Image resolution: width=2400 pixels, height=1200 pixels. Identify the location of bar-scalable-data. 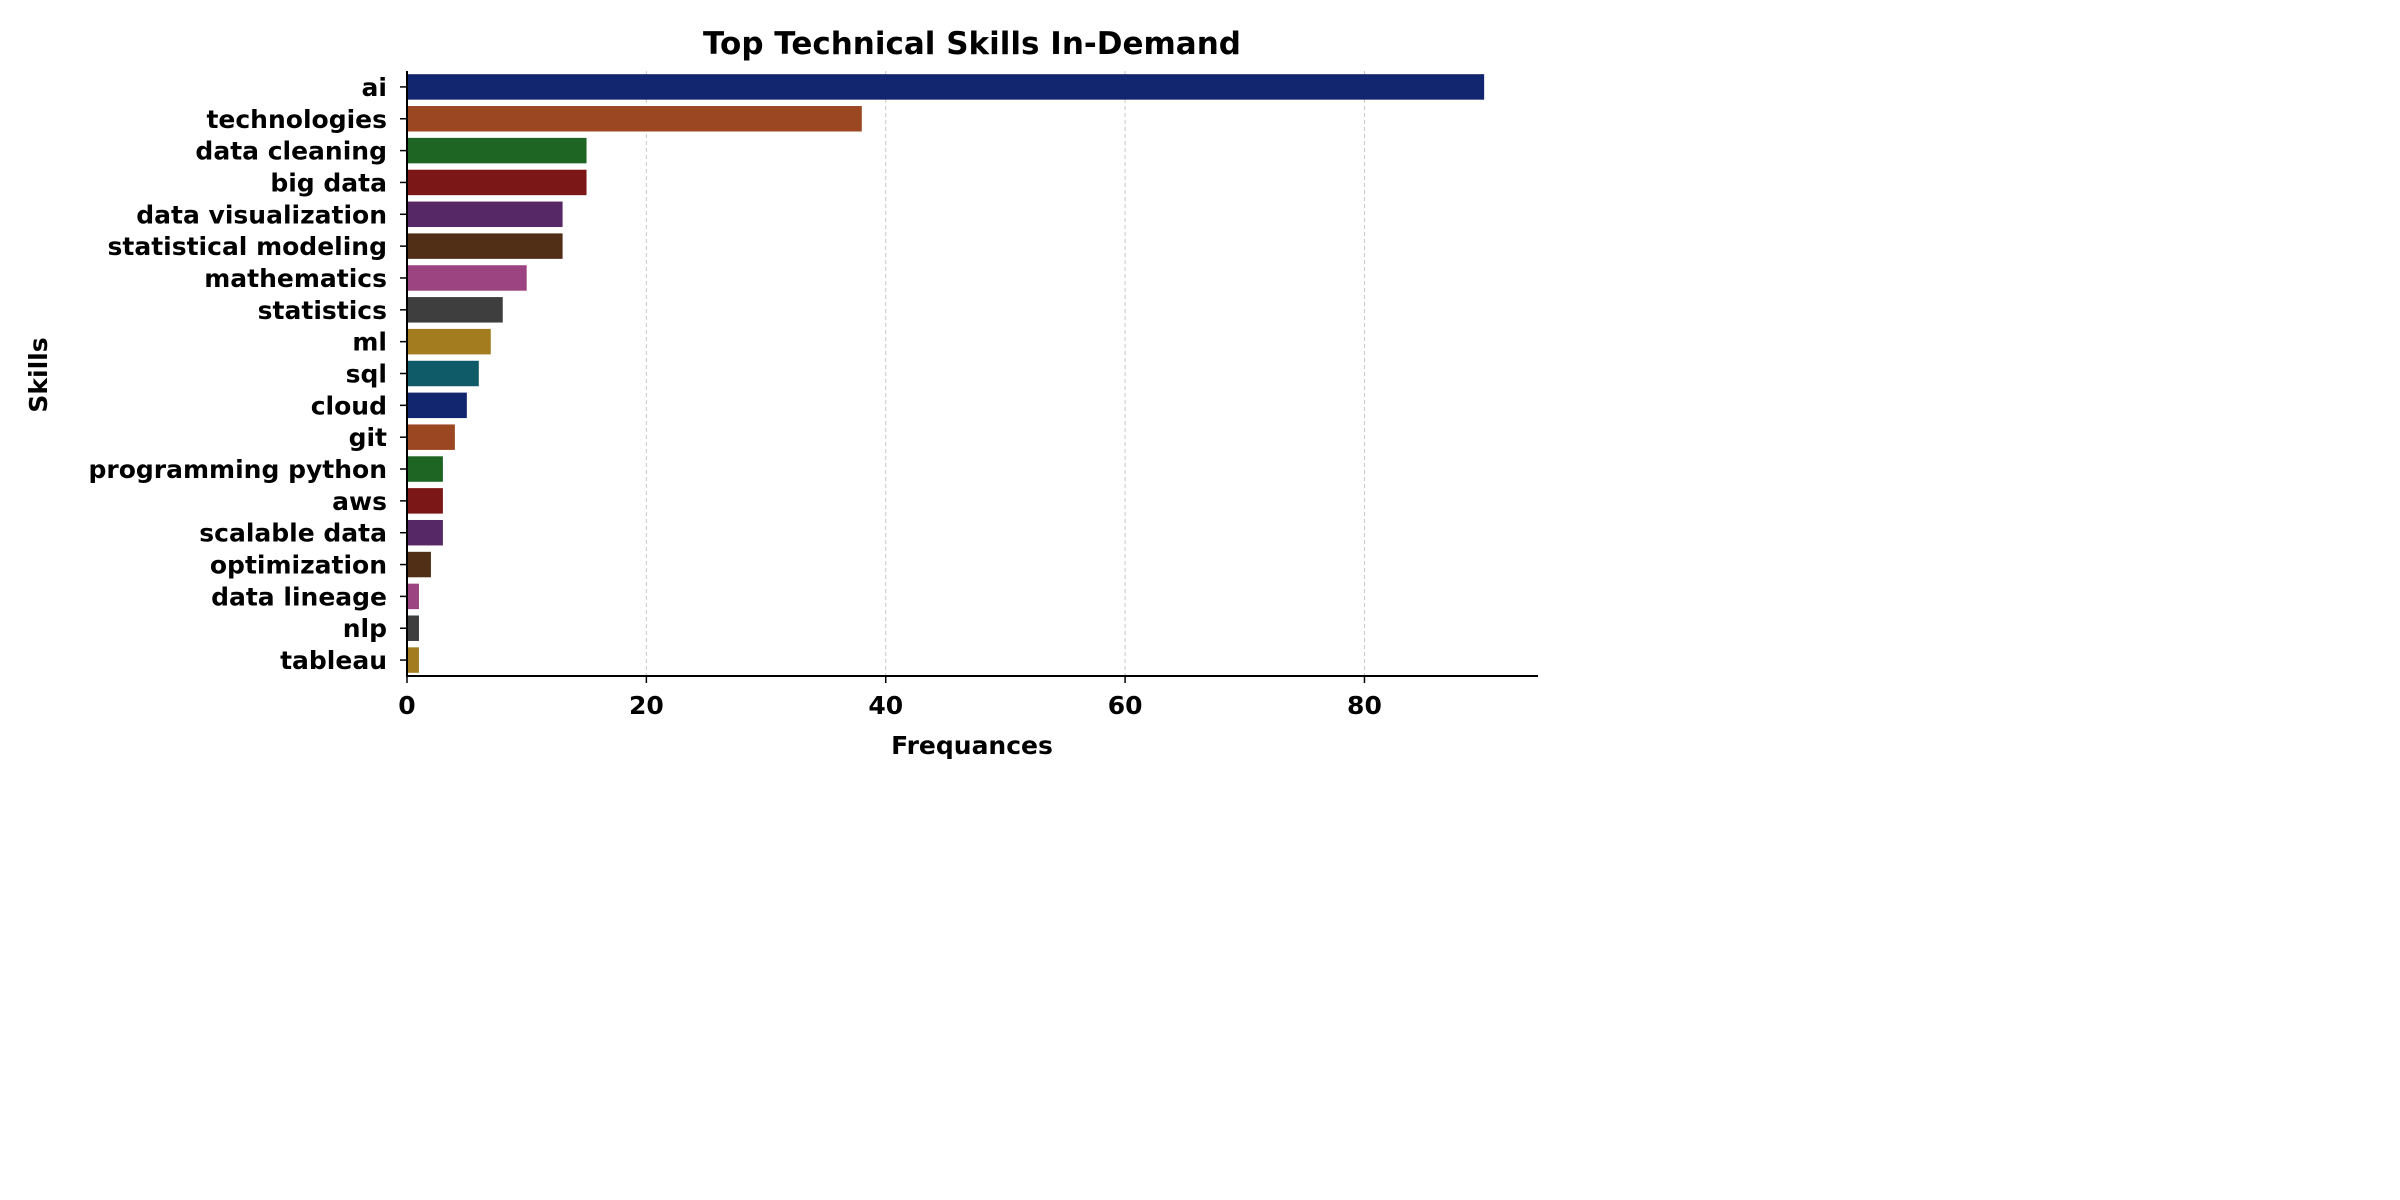
(425, 532).